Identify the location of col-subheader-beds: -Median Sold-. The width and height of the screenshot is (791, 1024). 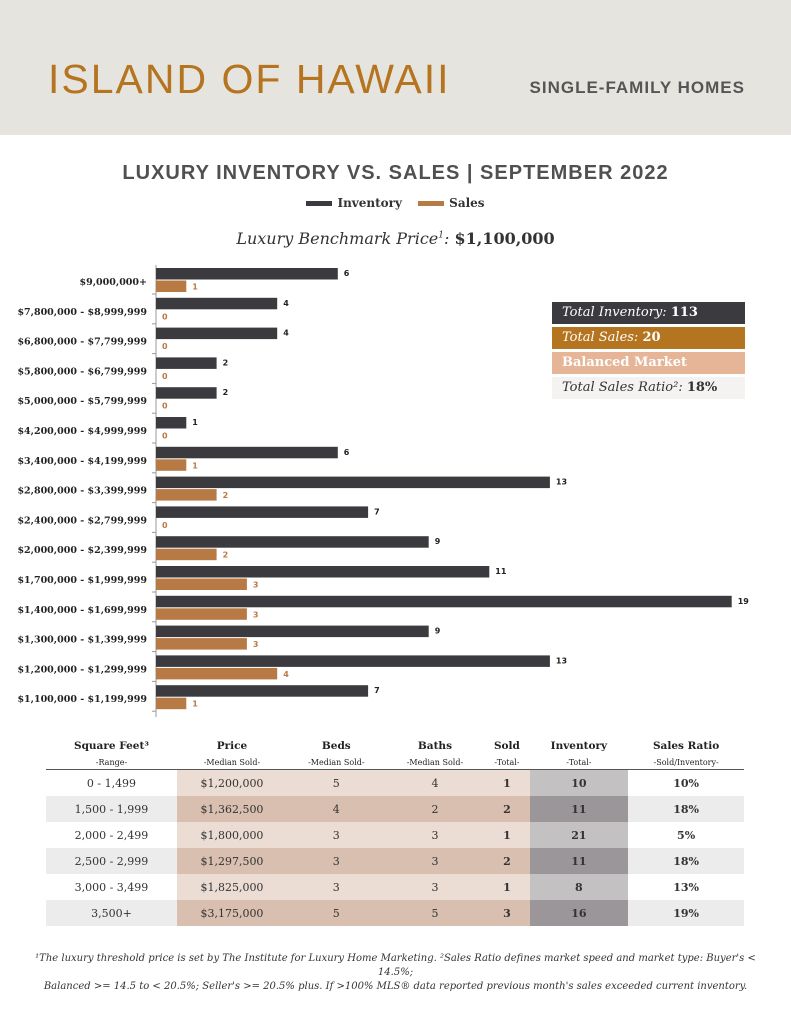
(336, 762).